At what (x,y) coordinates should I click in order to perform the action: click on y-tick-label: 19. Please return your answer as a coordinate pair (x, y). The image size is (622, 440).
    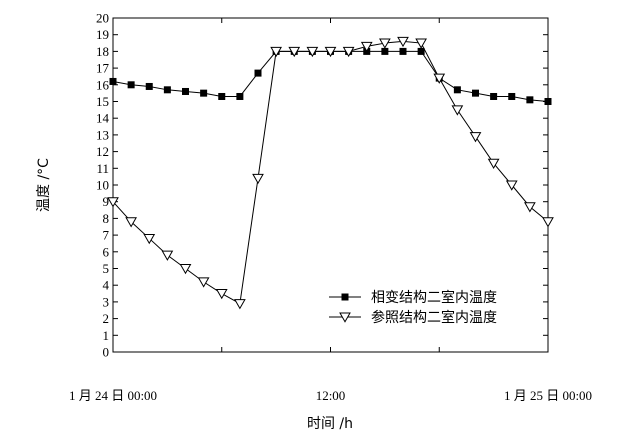
    Looking at the image, I should click on (102, 34).